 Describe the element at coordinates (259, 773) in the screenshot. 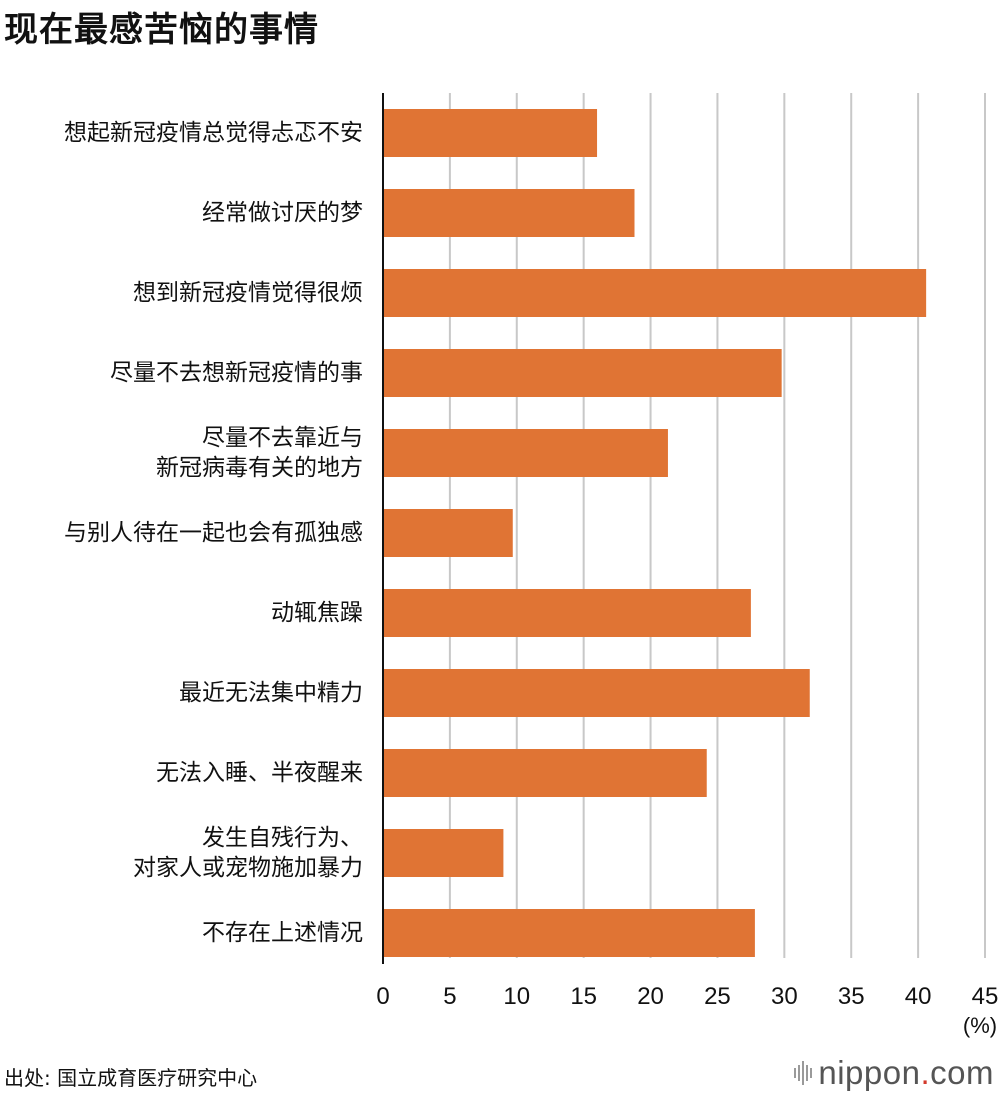

I see `category-label: 无法入睡、半夜醒来` at that location.